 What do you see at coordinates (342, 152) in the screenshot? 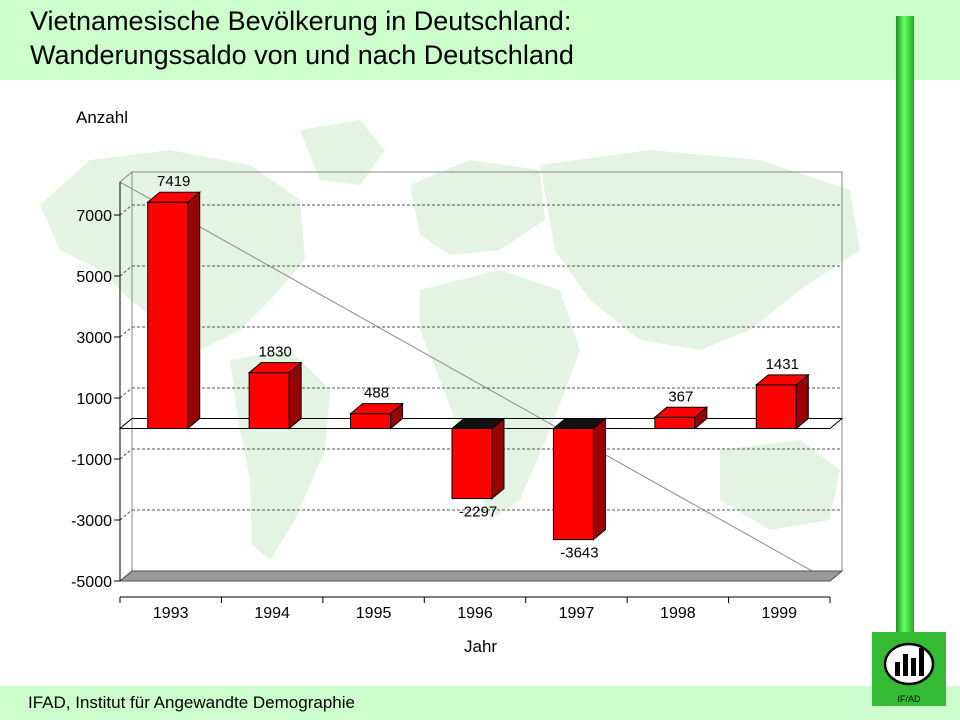
I see `map-greenland` at bounding box center [342, 152].